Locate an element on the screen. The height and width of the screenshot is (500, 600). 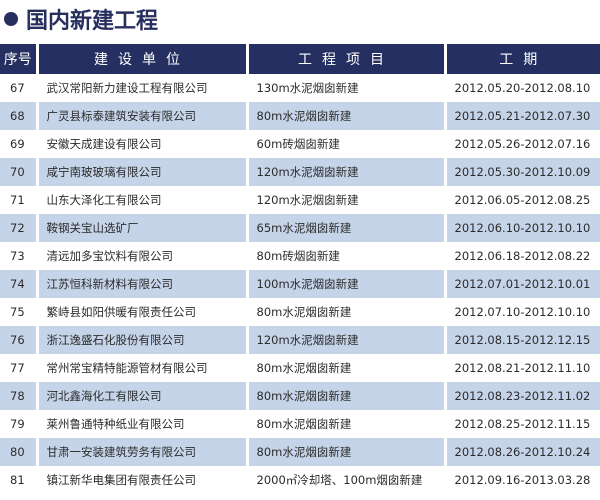
row-period: 2012.08.25-2012.11.15 is located at coordinates (522, 424).